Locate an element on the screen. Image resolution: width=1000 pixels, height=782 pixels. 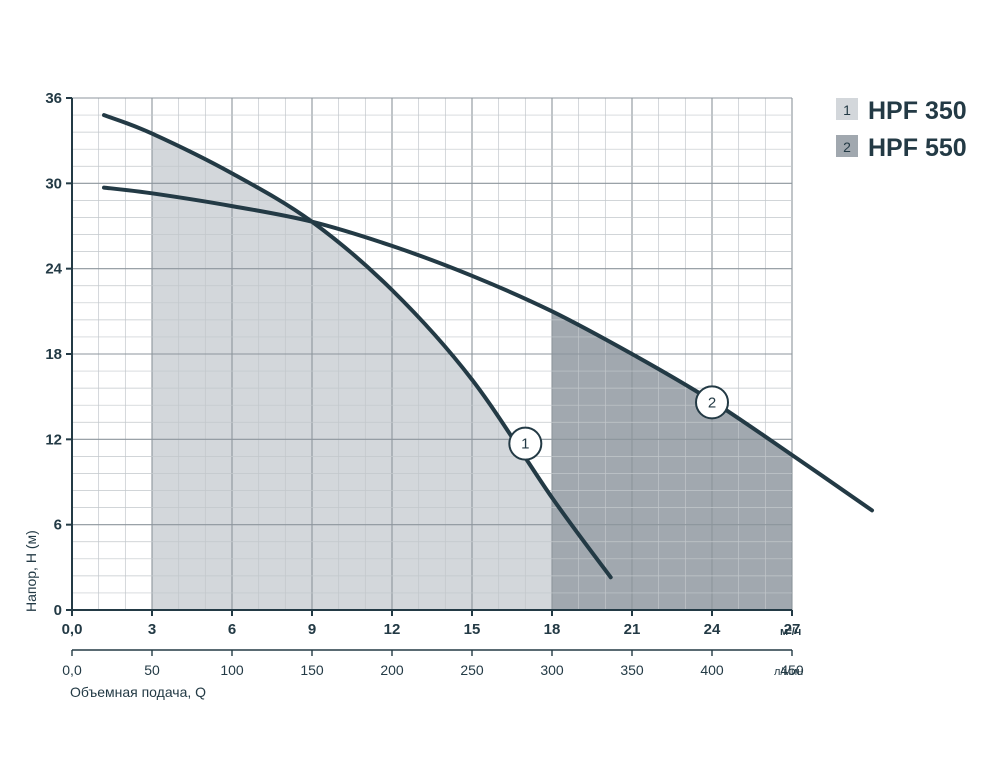
curve-marker-label-2: 2 is located at coordinates (712, 402).